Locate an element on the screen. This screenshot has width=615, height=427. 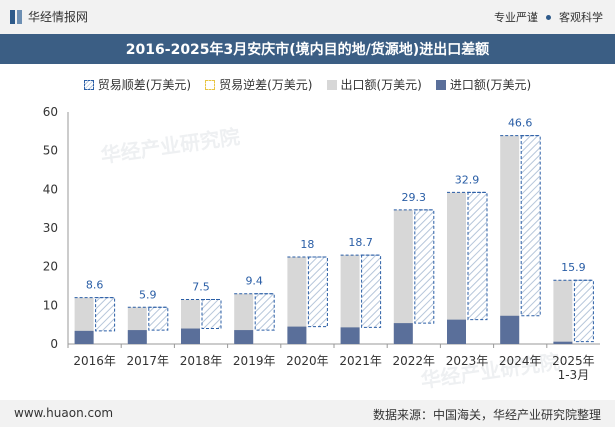
legend-swatch-export is located at coordinates (331, 84).